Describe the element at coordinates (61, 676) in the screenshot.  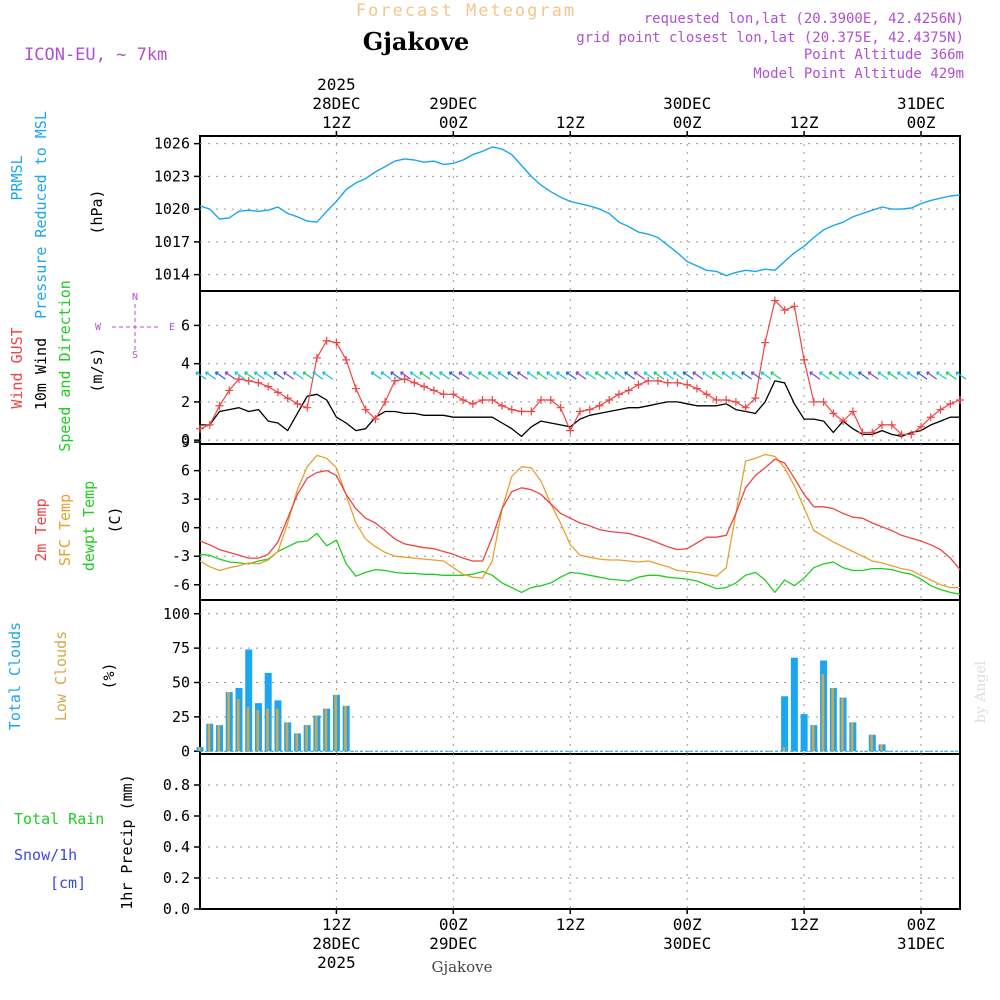
I see `cloud-label-low: Low Clouds` at that location.